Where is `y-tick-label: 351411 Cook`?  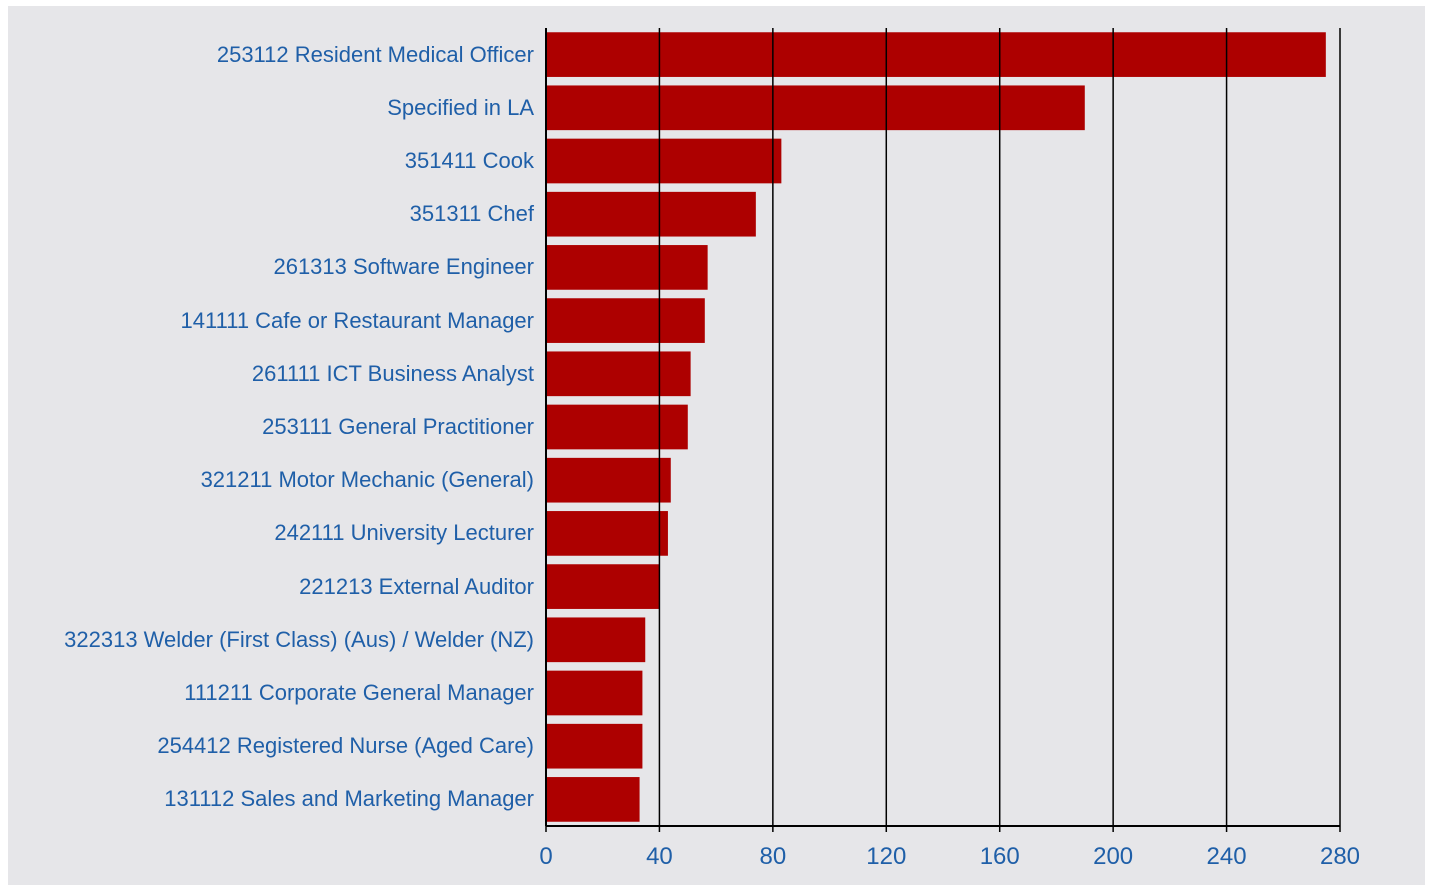
y-tick-label: 351411 Cook is located at coordinates (469, 160).